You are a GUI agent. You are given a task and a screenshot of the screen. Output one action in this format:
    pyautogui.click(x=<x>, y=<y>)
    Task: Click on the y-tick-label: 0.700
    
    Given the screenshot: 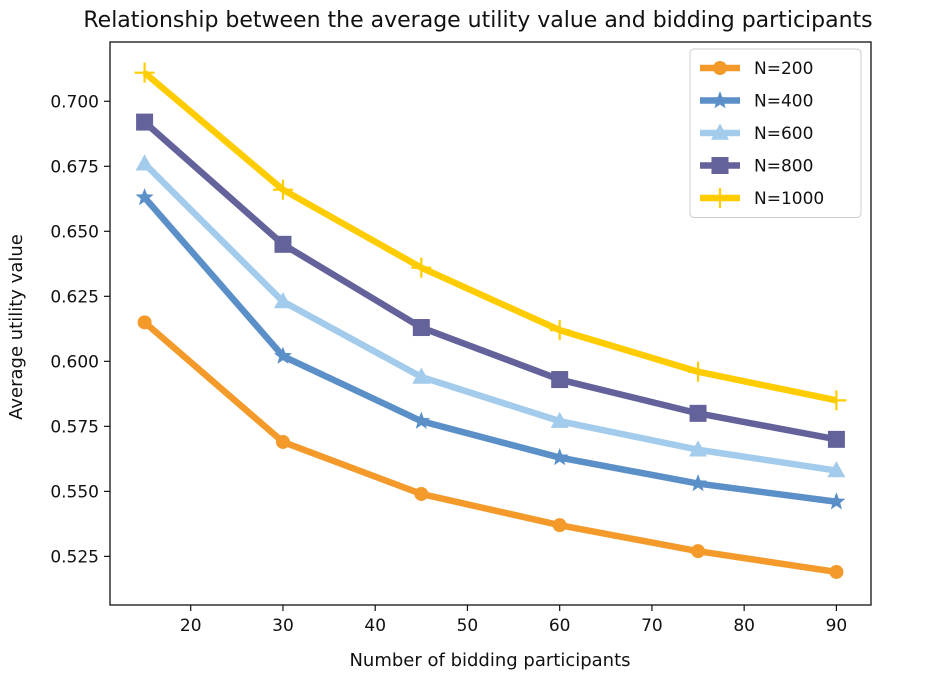 What is the action you would take?
    pyautogui.click(x=74, y=102)
    